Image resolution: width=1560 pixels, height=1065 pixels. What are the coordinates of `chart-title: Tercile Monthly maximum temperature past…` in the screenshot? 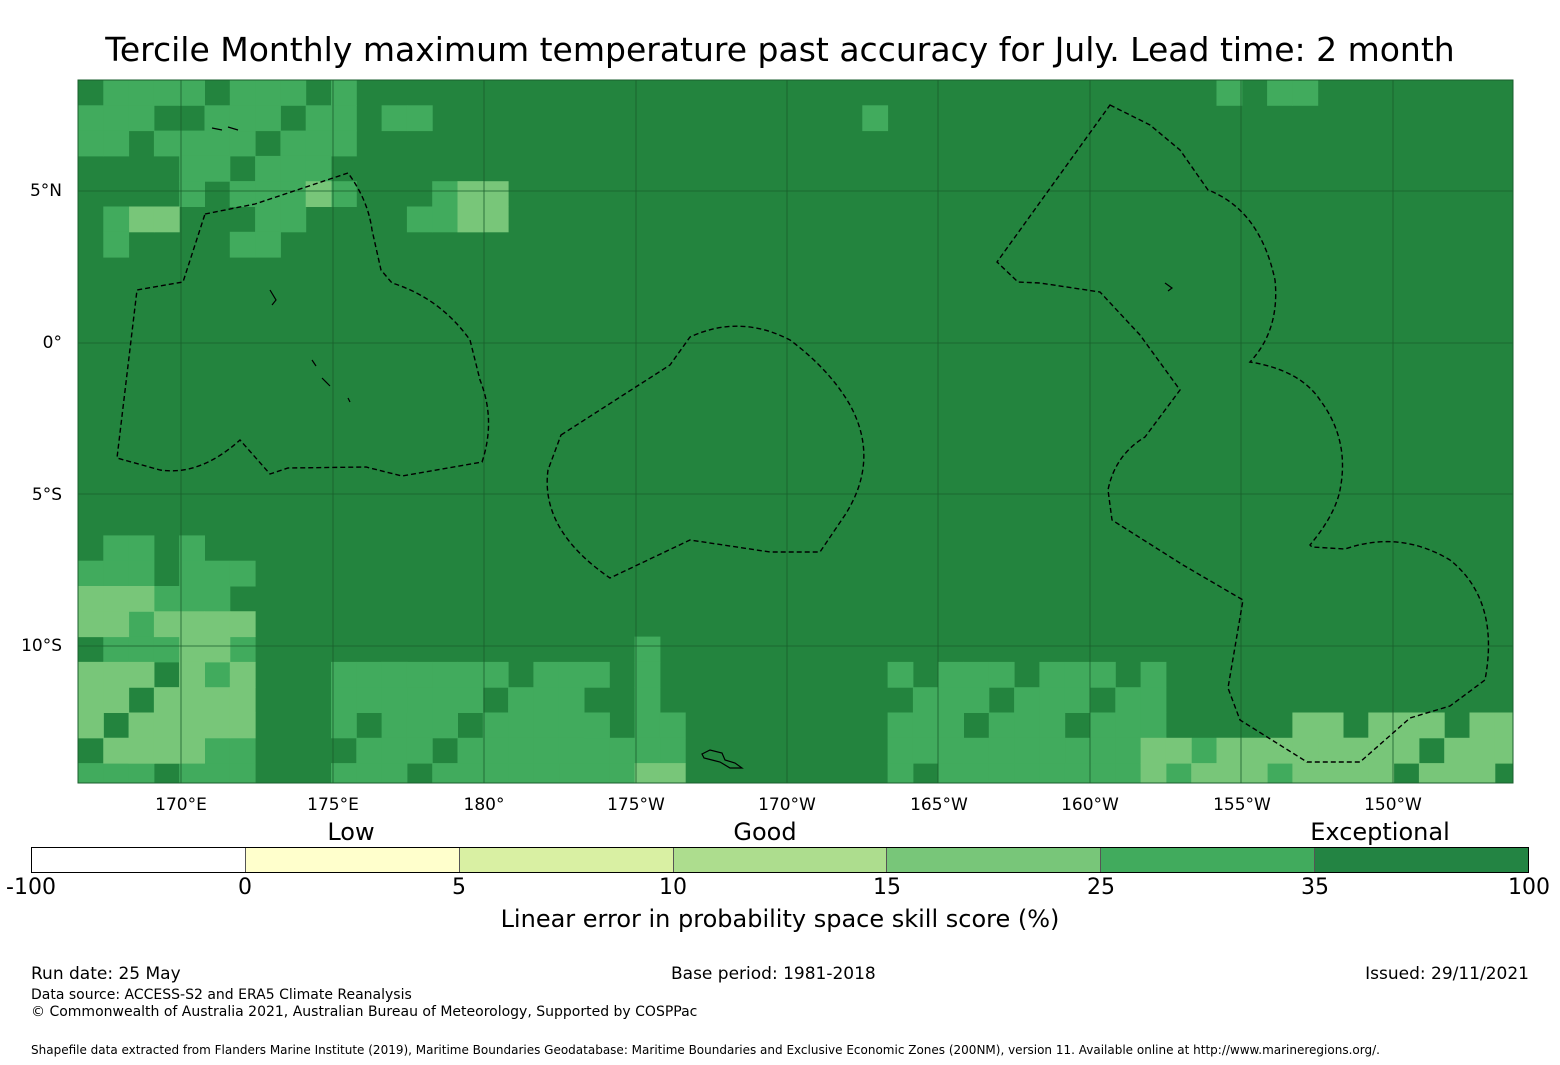 It's located at (780, 49).